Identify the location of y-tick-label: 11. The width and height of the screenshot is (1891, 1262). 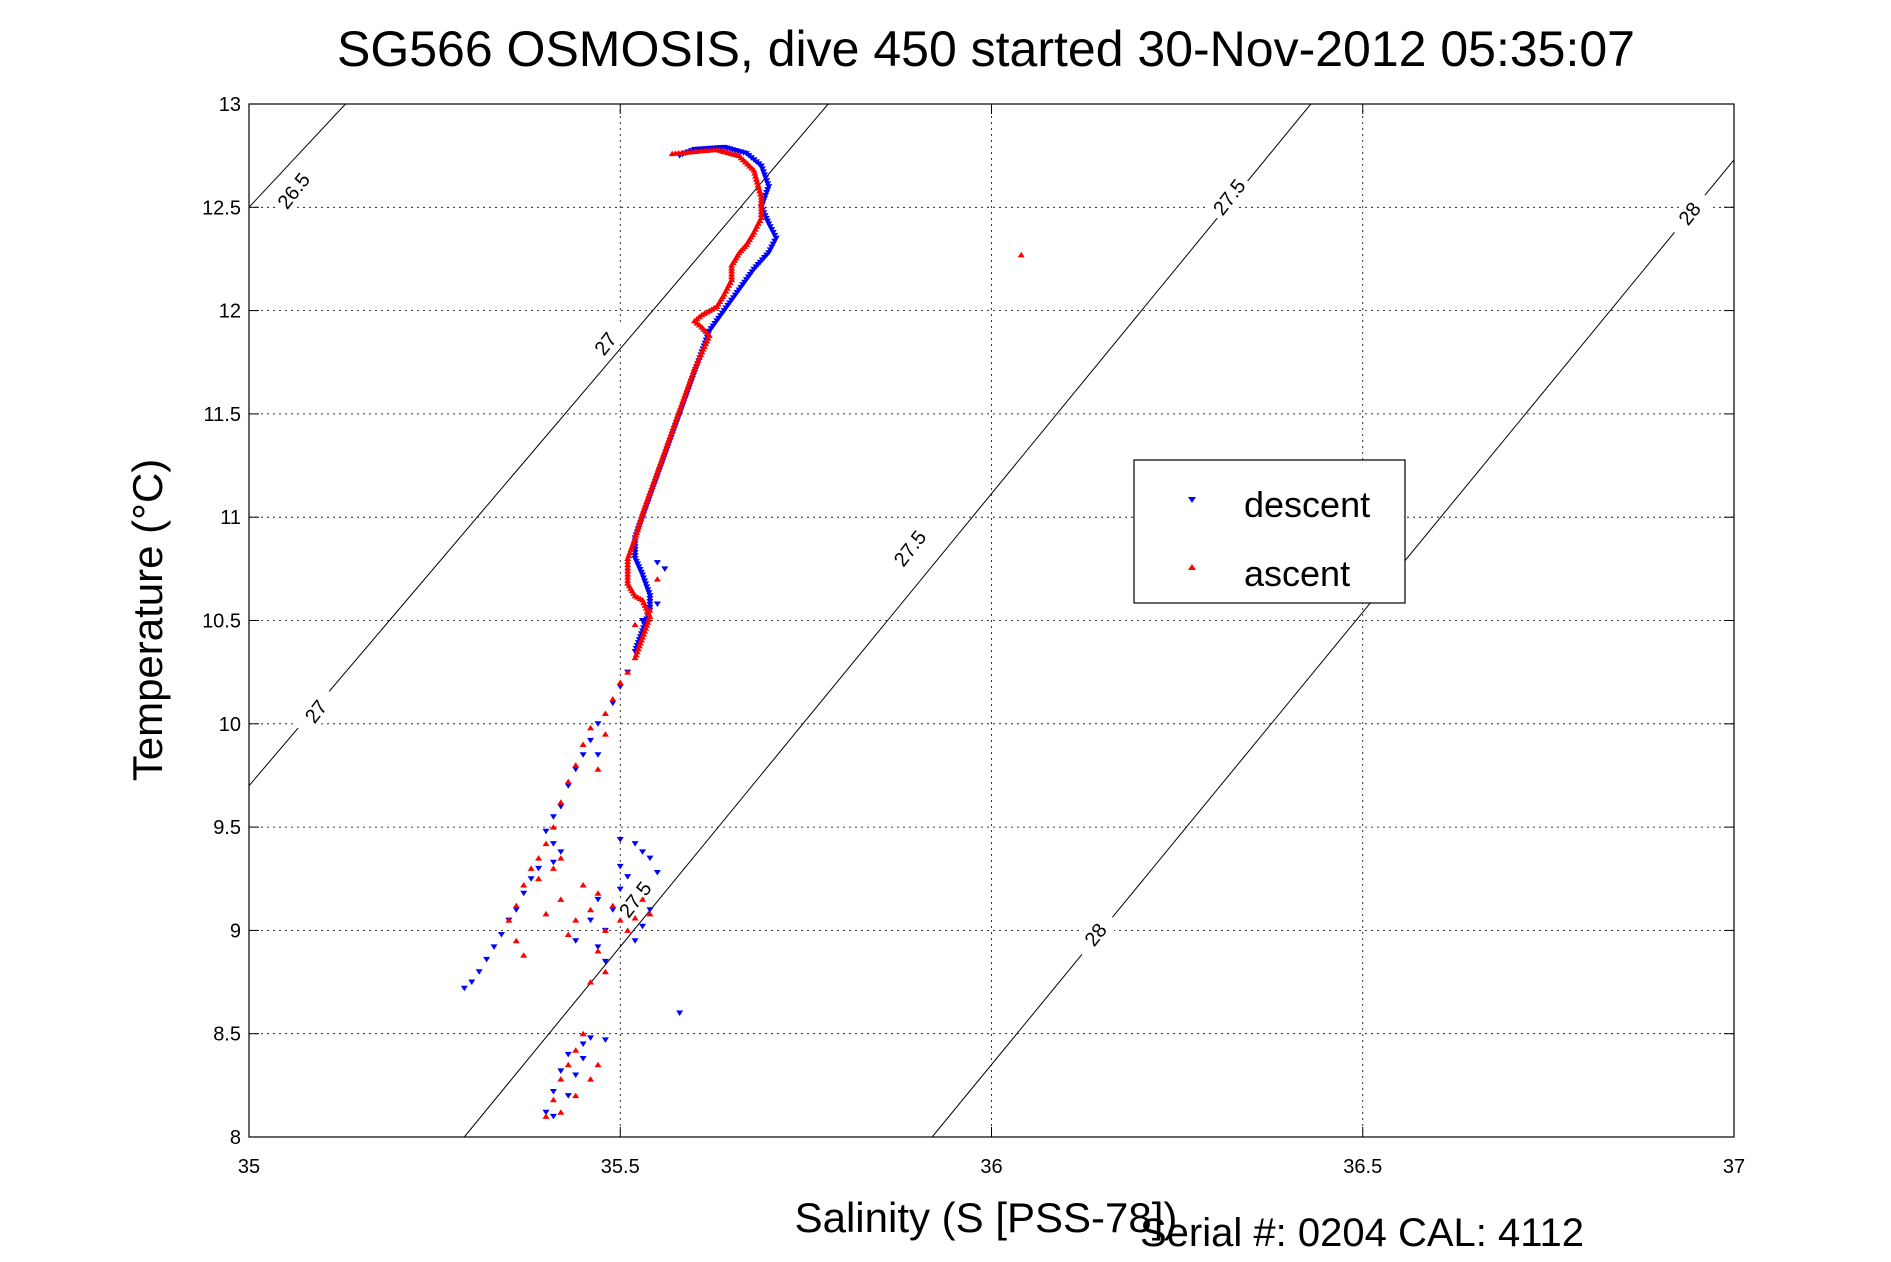
(230, 518).